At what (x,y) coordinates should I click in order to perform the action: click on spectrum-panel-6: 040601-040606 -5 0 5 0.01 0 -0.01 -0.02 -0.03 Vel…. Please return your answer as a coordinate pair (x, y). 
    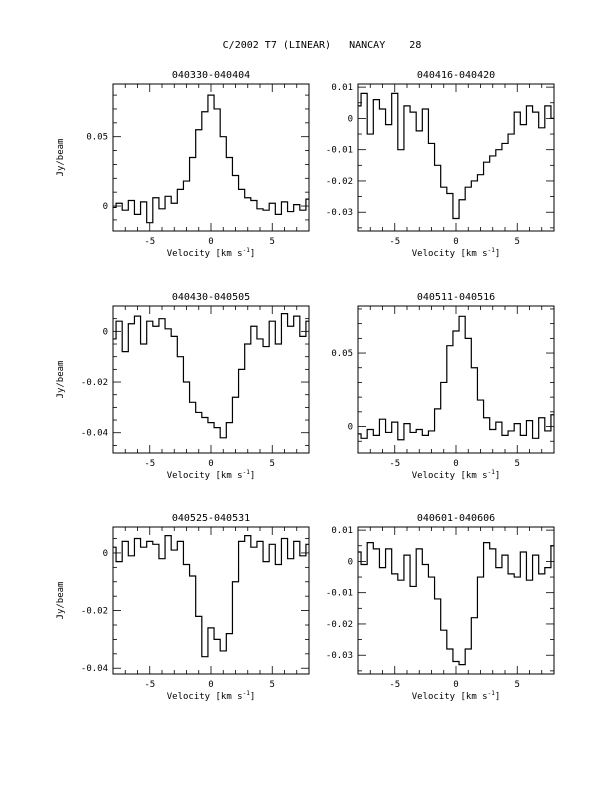
    Looking at the image, I should click on (440, 607).